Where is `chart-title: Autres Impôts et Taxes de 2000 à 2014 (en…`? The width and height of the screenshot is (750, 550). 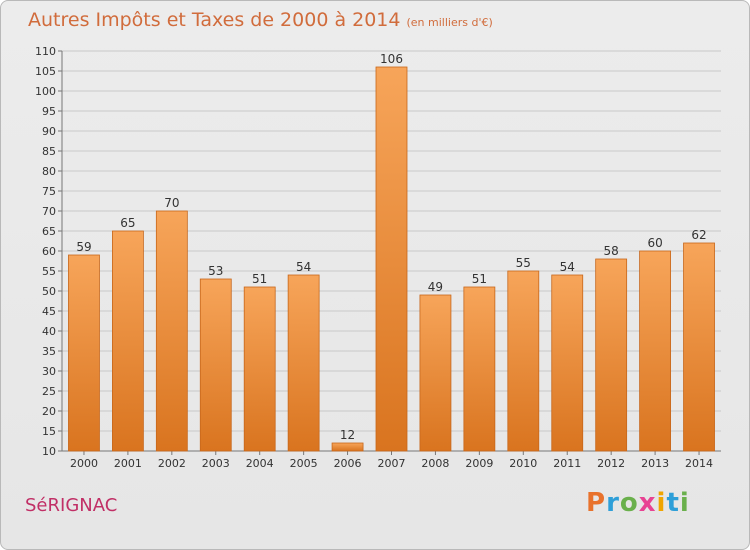
chart-title: Autres Impôts et Taxes de 2000 à 2014 (en… is located at coordinates (260, 20).